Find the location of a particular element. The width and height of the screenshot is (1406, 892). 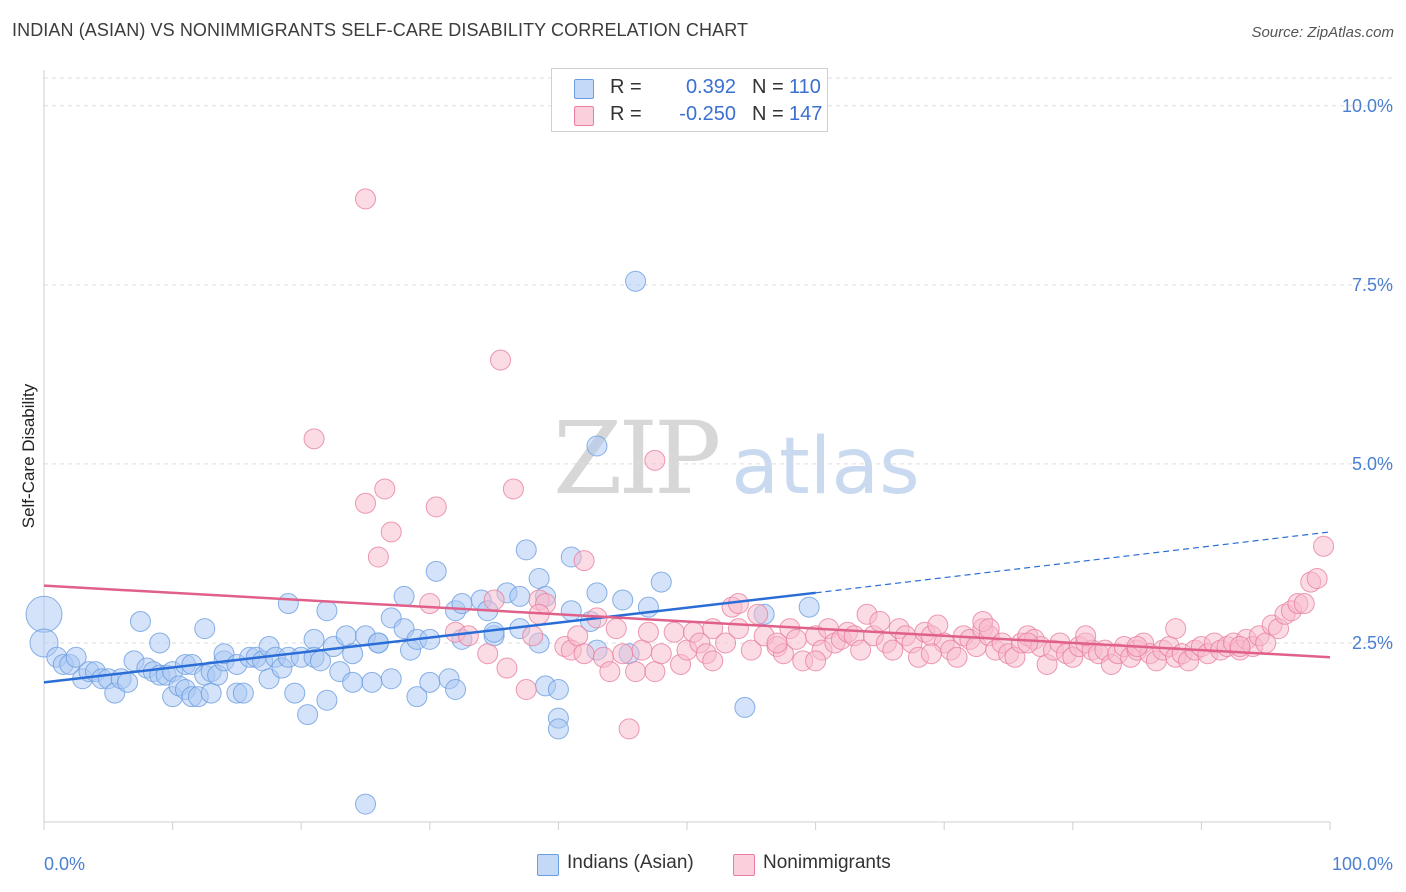

x-tick-label: 100.0% is located at coordinates (1362, 864).